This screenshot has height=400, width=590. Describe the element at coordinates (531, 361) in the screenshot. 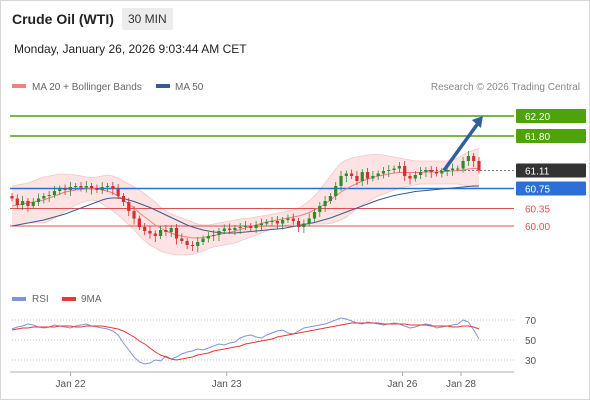

I see `rsi-tick-30: 30` at that location.